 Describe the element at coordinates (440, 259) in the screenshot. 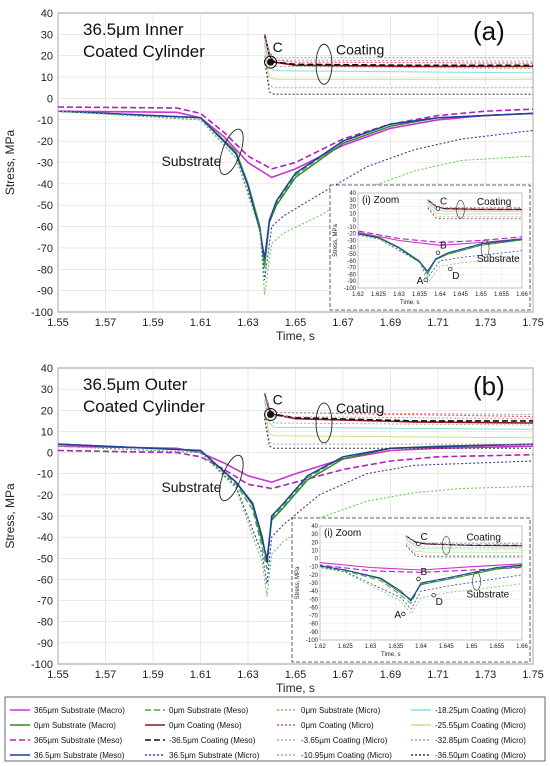

I see `inset-series-line-micro0` at that location.